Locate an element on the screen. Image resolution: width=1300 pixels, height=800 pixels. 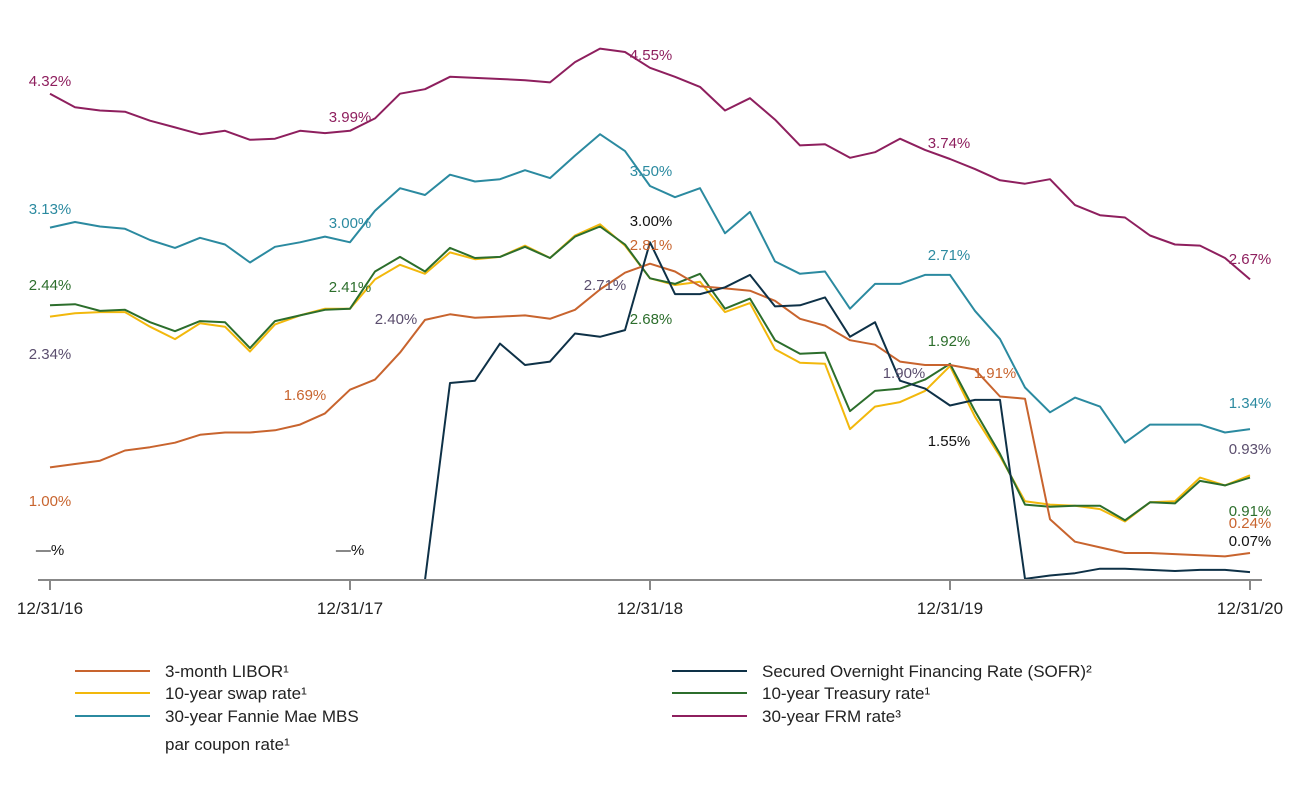
legend-label-libor: 3-month LIBOR¹ is located at coordinates (227, 671).